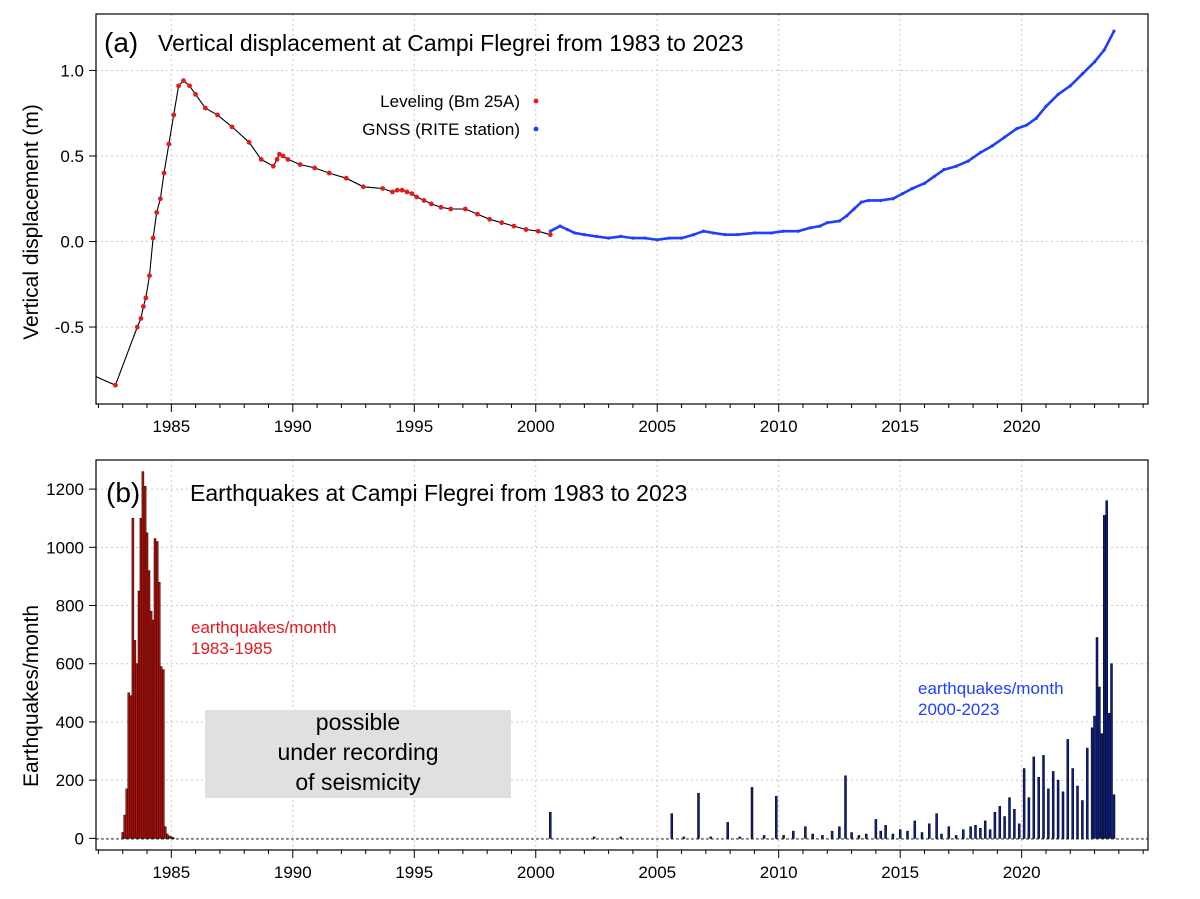  Describe the element at coordinates (70, 780) in the screenshot. I see `panel-b-y-tick-label: 200` at that location.